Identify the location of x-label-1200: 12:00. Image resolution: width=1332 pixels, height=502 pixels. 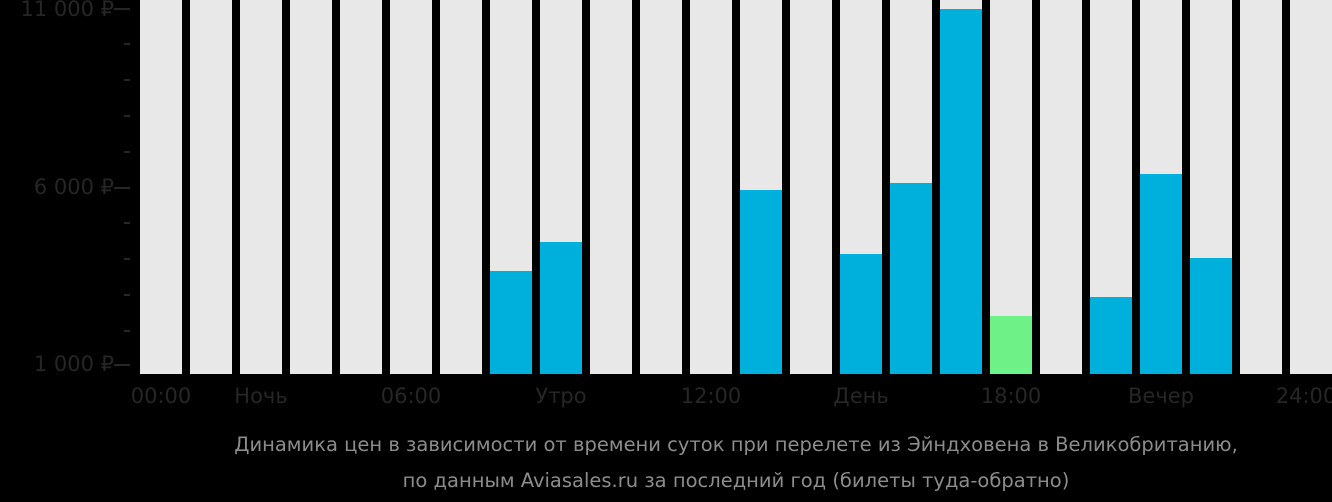
(711, 396).